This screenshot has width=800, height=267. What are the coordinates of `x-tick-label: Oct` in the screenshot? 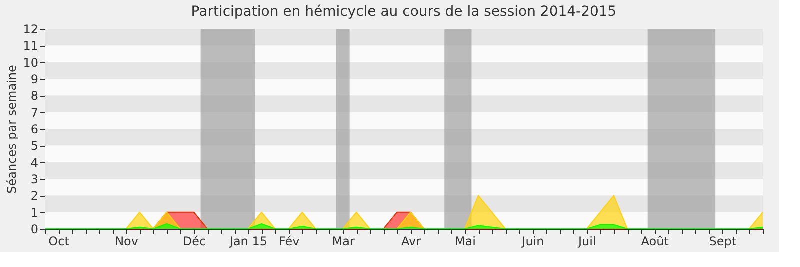 It's located at (59, 241).